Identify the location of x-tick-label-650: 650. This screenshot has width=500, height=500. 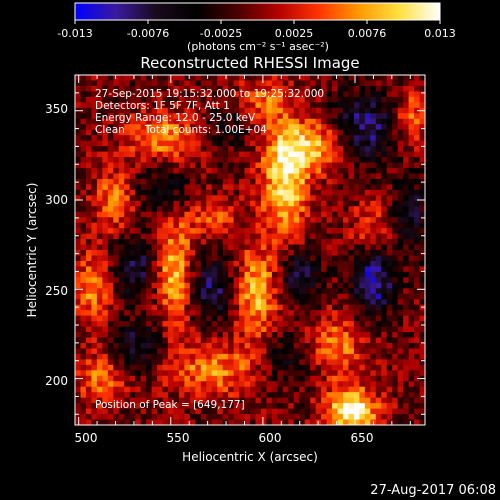
(362, 438).